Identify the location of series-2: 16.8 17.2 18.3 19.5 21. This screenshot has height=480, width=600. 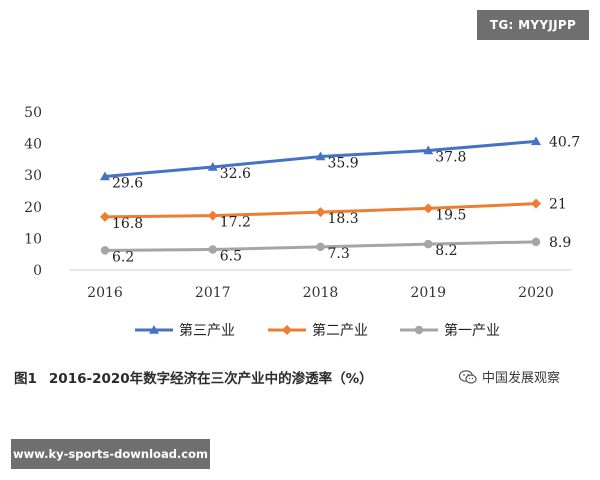
(333, 214).